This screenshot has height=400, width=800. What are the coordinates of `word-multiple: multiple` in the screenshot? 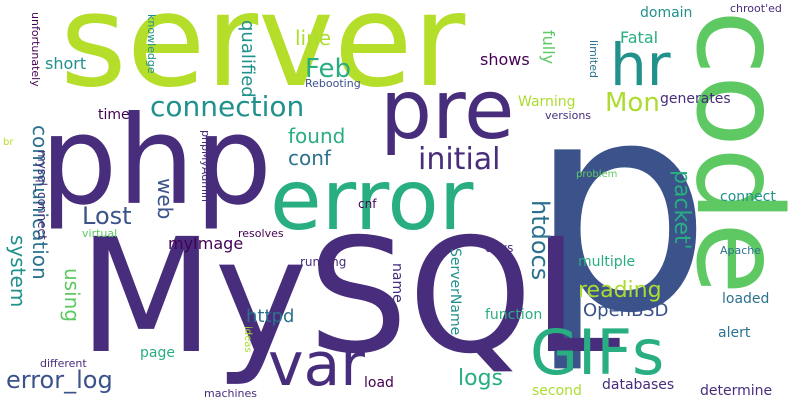 It's located at (607, 262).